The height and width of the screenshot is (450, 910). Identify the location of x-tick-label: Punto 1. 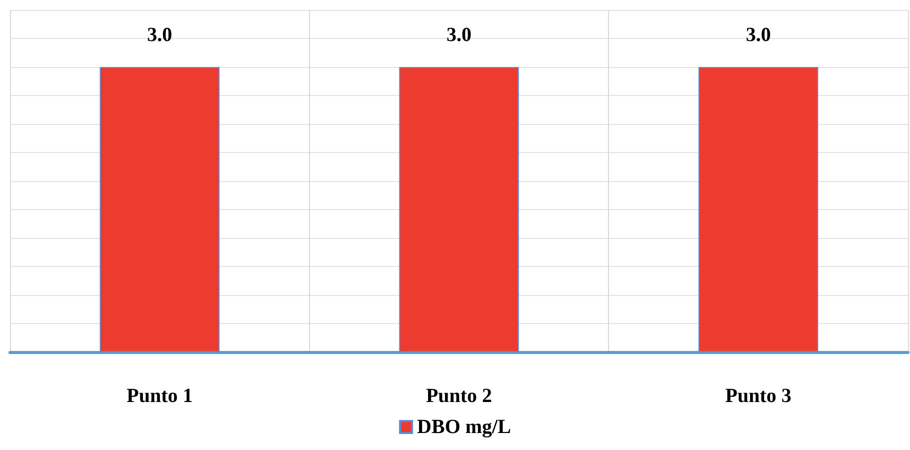
(159, 396).